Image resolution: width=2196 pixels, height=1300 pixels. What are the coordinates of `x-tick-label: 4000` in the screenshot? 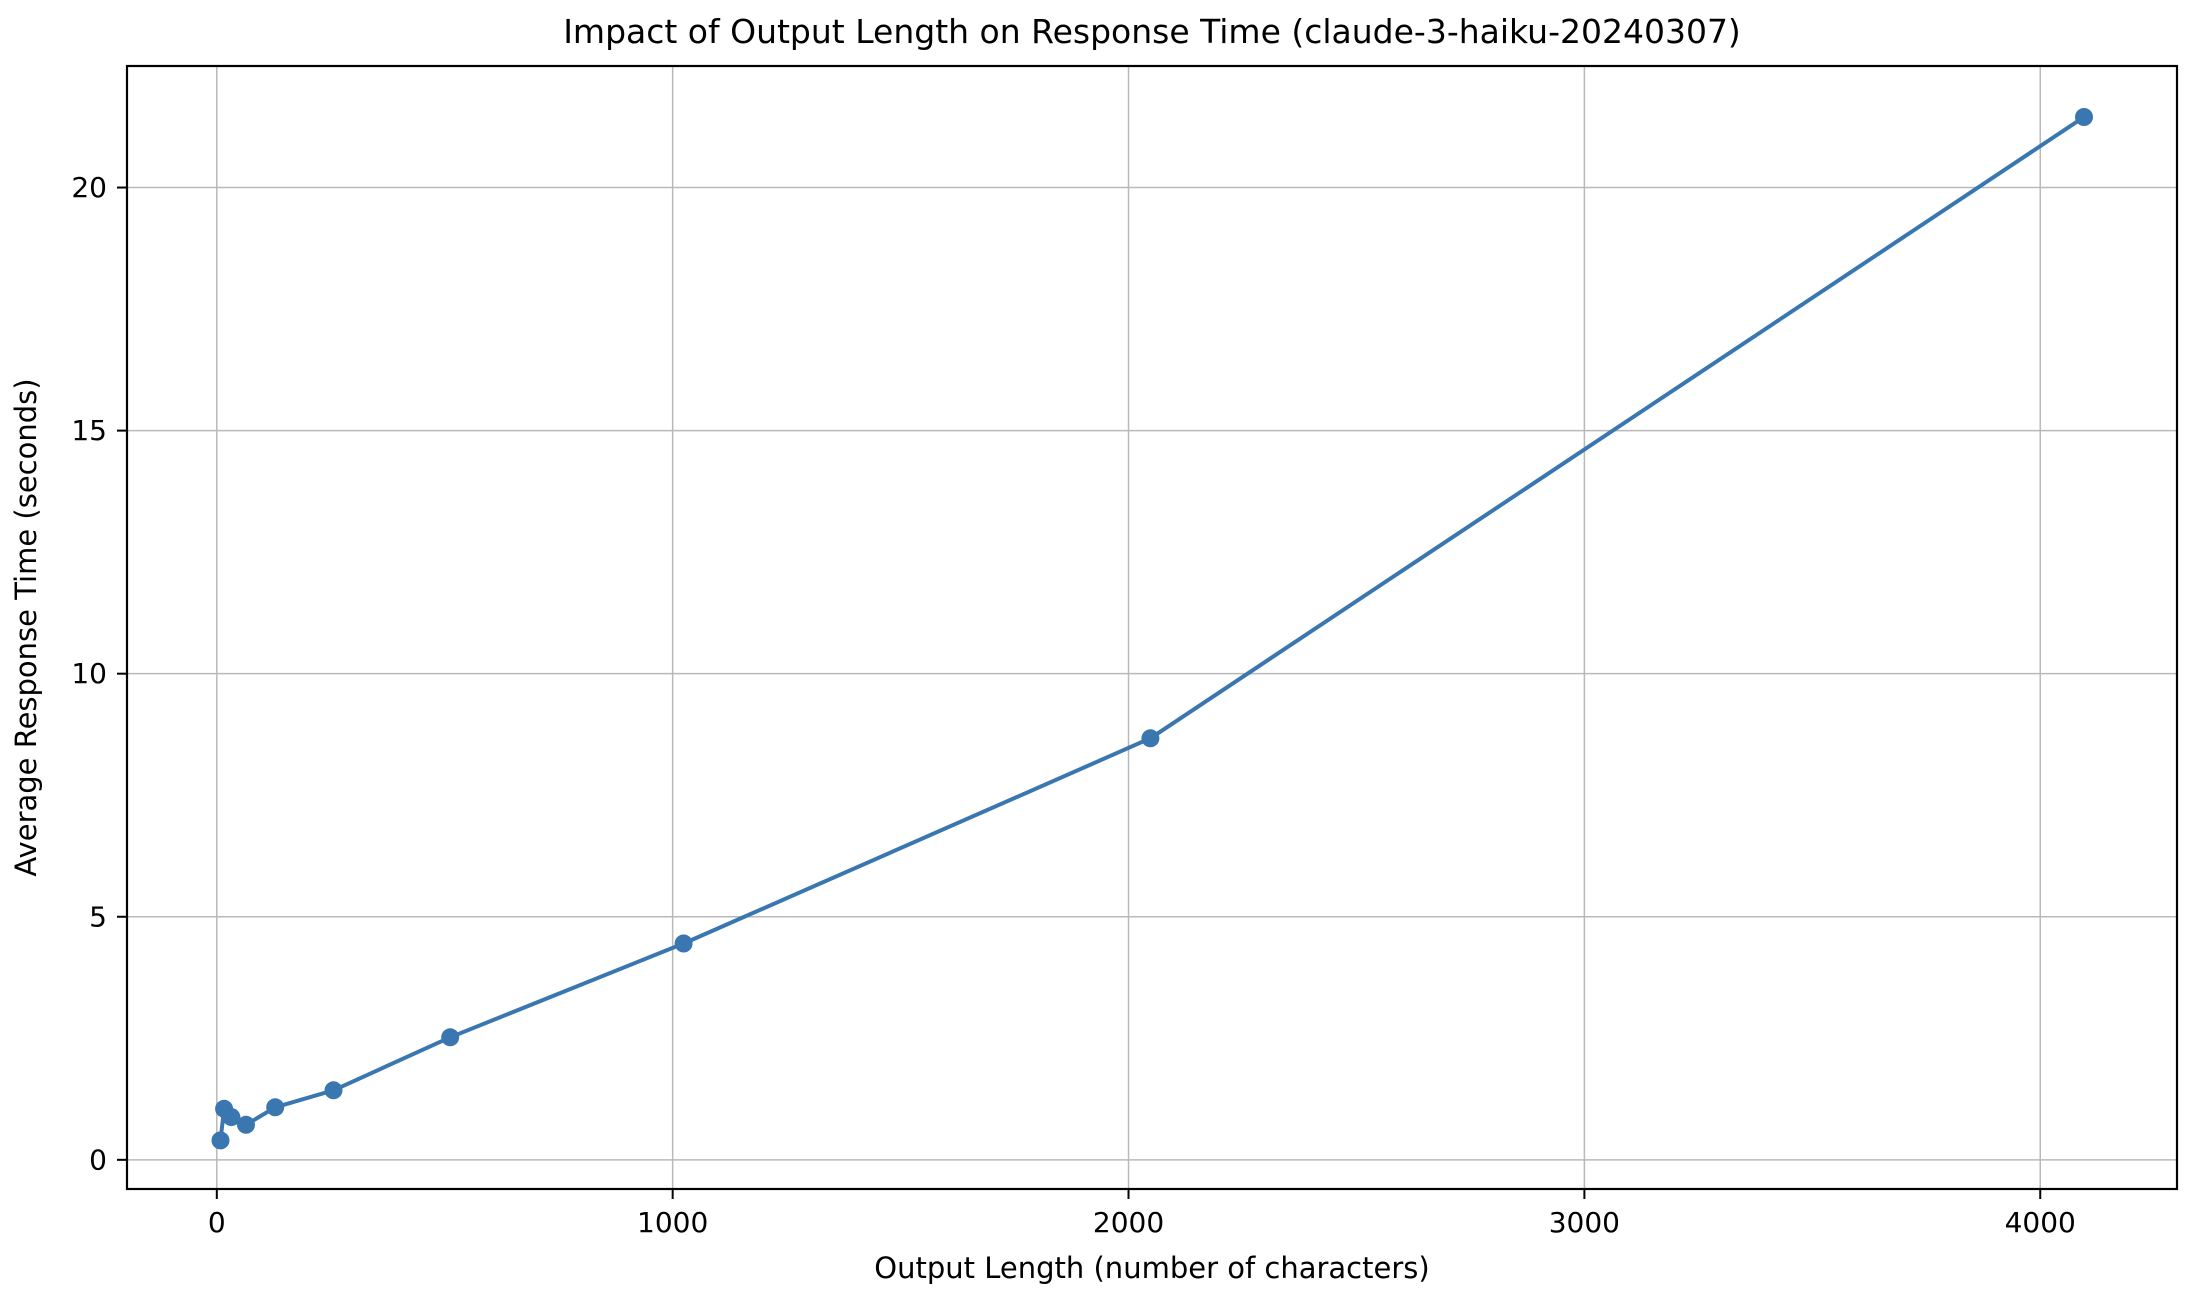 It's located at (2040, 1222).